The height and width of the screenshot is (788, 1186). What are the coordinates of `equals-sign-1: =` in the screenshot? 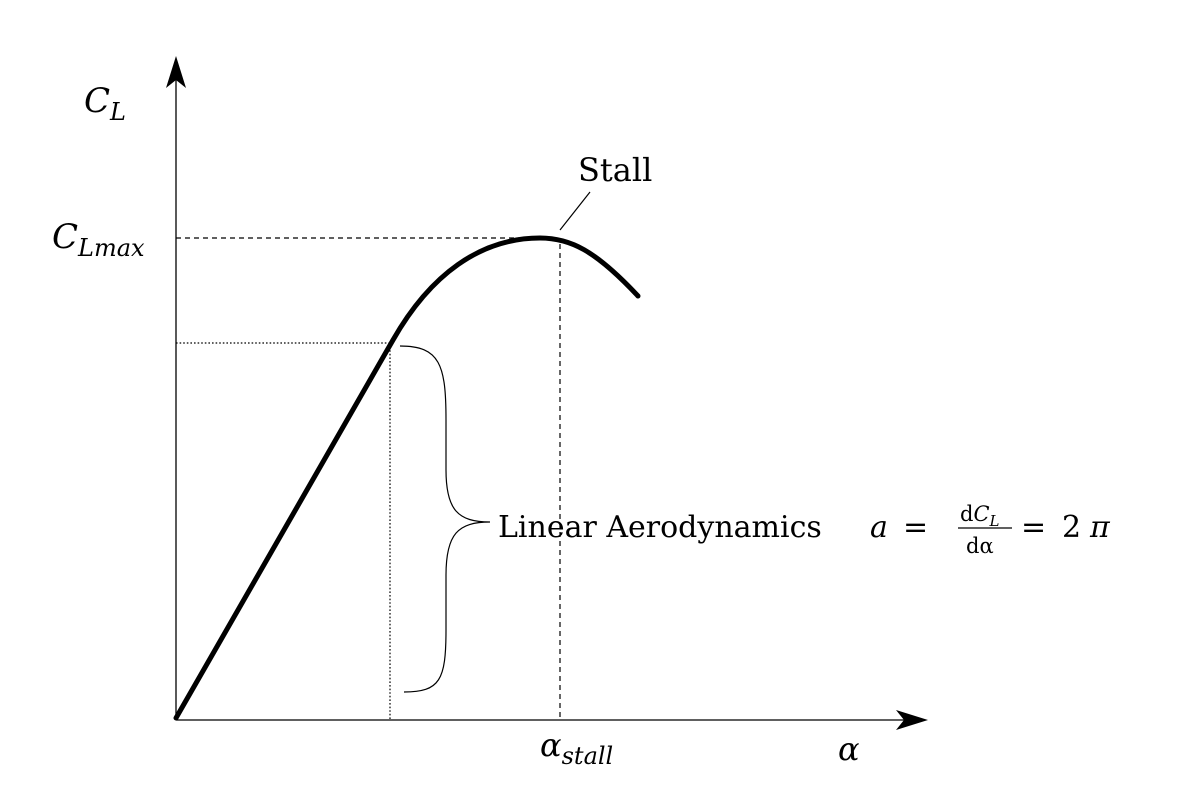 It's located at (915, 527).